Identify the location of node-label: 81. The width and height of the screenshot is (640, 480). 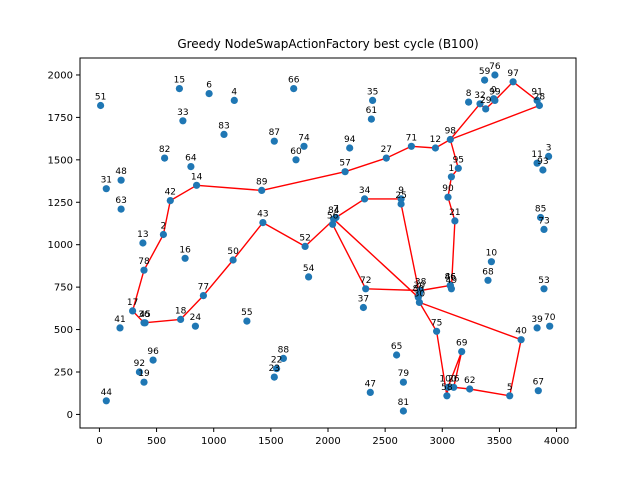
(403, 403).